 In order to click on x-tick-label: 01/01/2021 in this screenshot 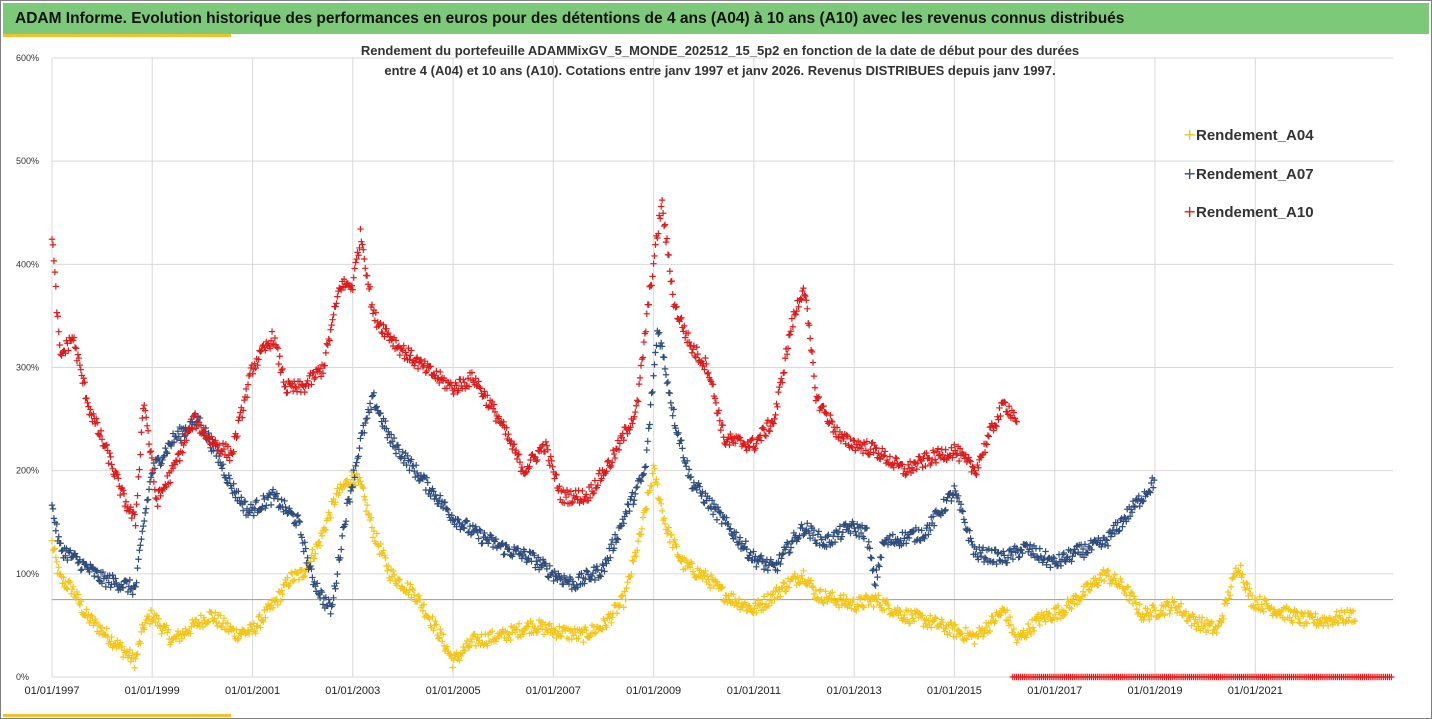, I will do `click(1255, 691)`.